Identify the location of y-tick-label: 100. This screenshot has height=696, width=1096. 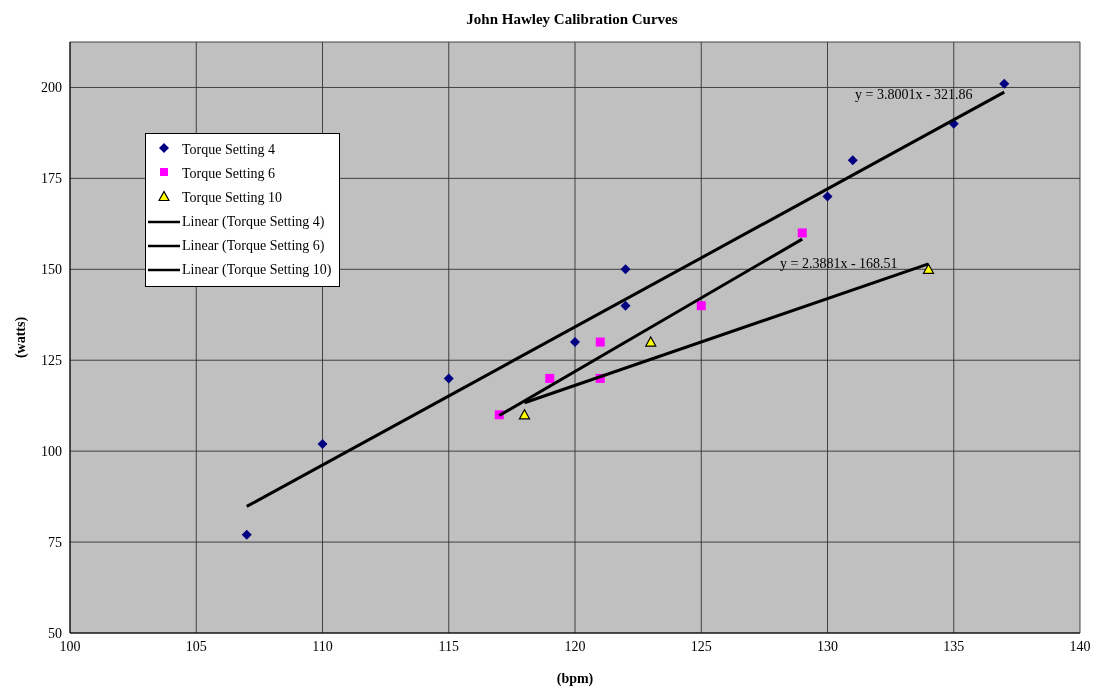
(51, 452).